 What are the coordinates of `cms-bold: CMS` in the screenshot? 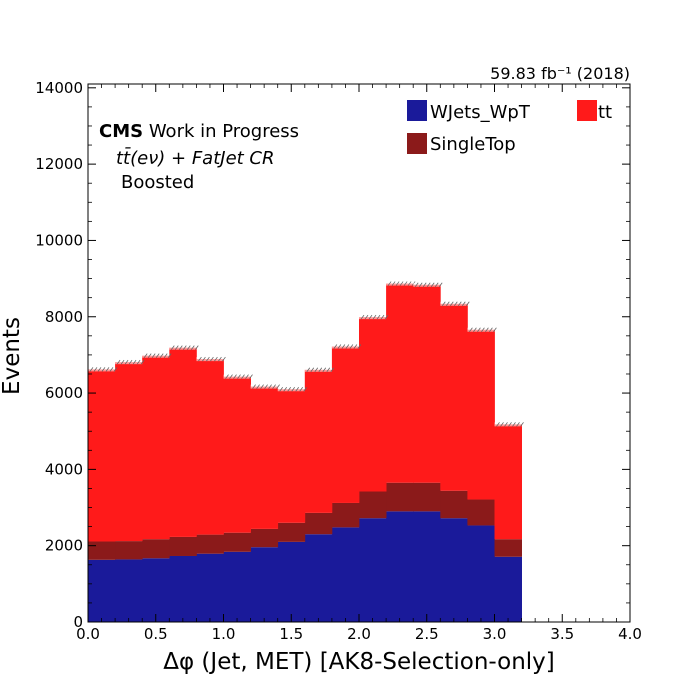 It's located at (121, 131).